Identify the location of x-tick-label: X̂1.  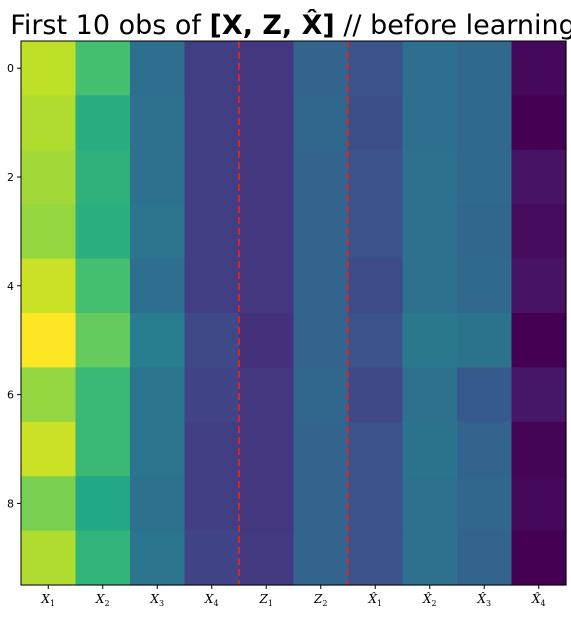
(374, 599).